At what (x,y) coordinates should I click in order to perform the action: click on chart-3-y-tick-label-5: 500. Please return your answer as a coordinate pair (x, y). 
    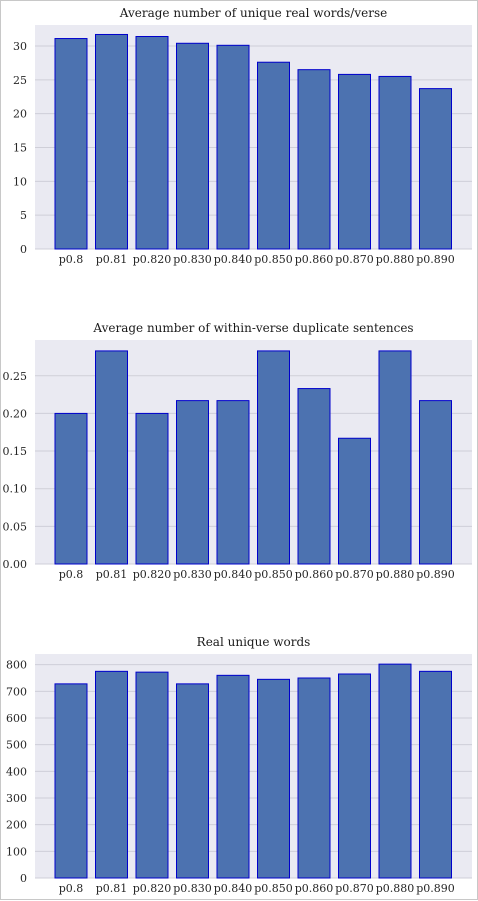
    Looking at the image, I should click on (16, 745).